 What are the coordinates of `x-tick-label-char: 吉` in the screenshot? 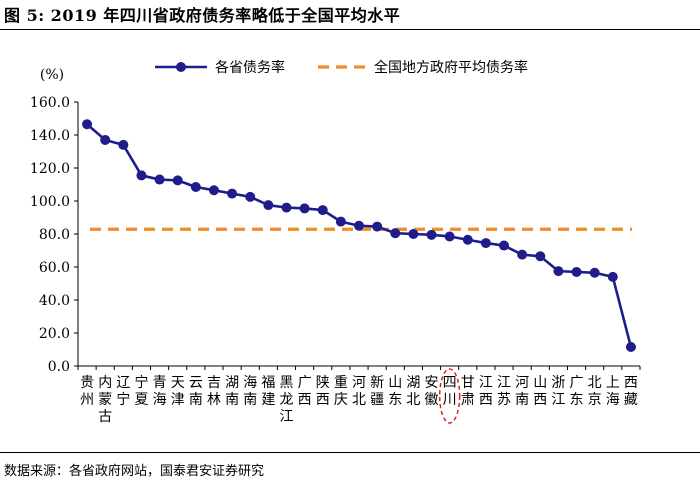 It's located at (214, 383).